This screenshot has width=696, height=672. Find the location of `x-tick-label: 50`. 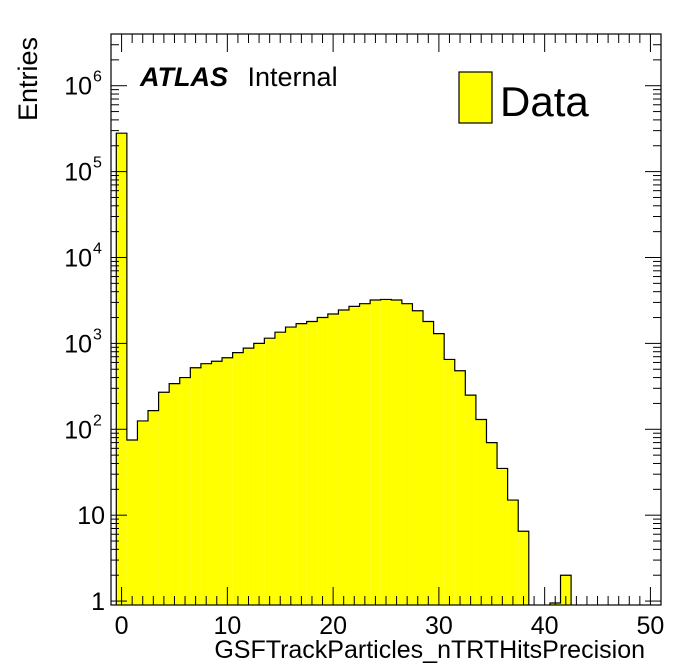

x-tick-label: 50 is located at coordinates (651, 626).